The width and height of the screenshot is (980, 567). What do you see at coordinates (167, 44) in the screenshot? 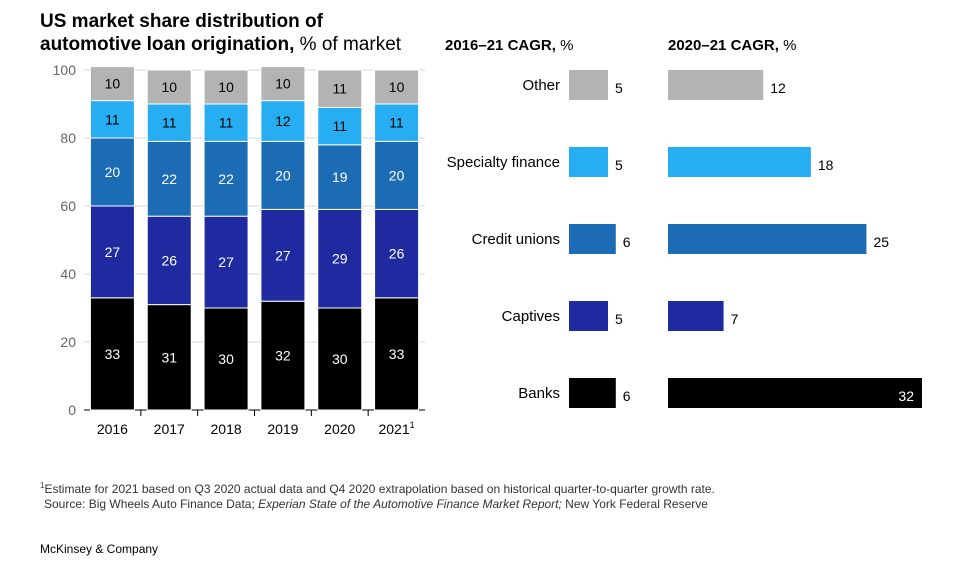
I see `chart-title-line2: automotive loan origination,` at bounding box center [167, 44].